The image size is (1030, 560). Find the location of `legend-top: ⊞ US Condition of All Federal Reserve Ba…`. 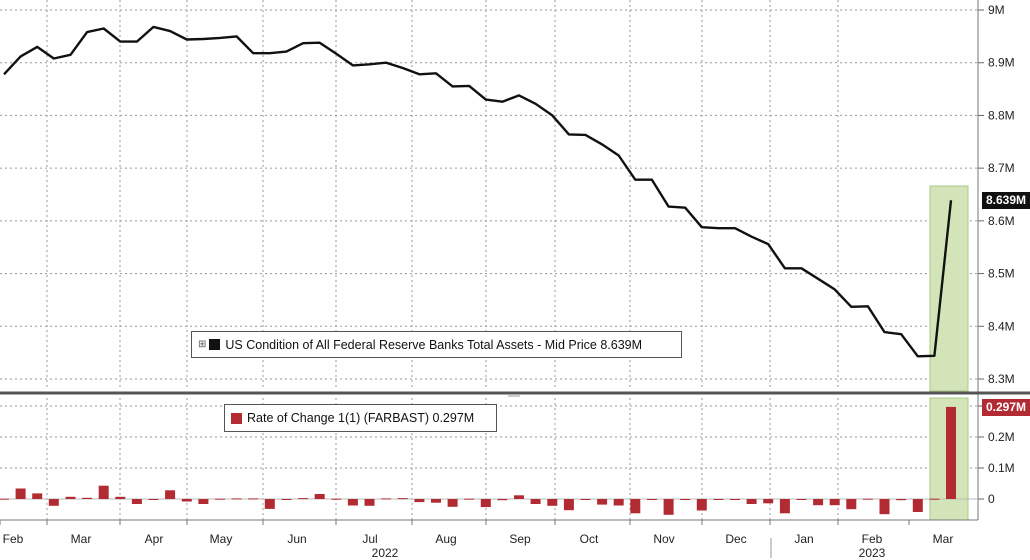

legend-top: ⊞ US Condition of All Federal Reserve Ba… is located at coordinates (436, 344).